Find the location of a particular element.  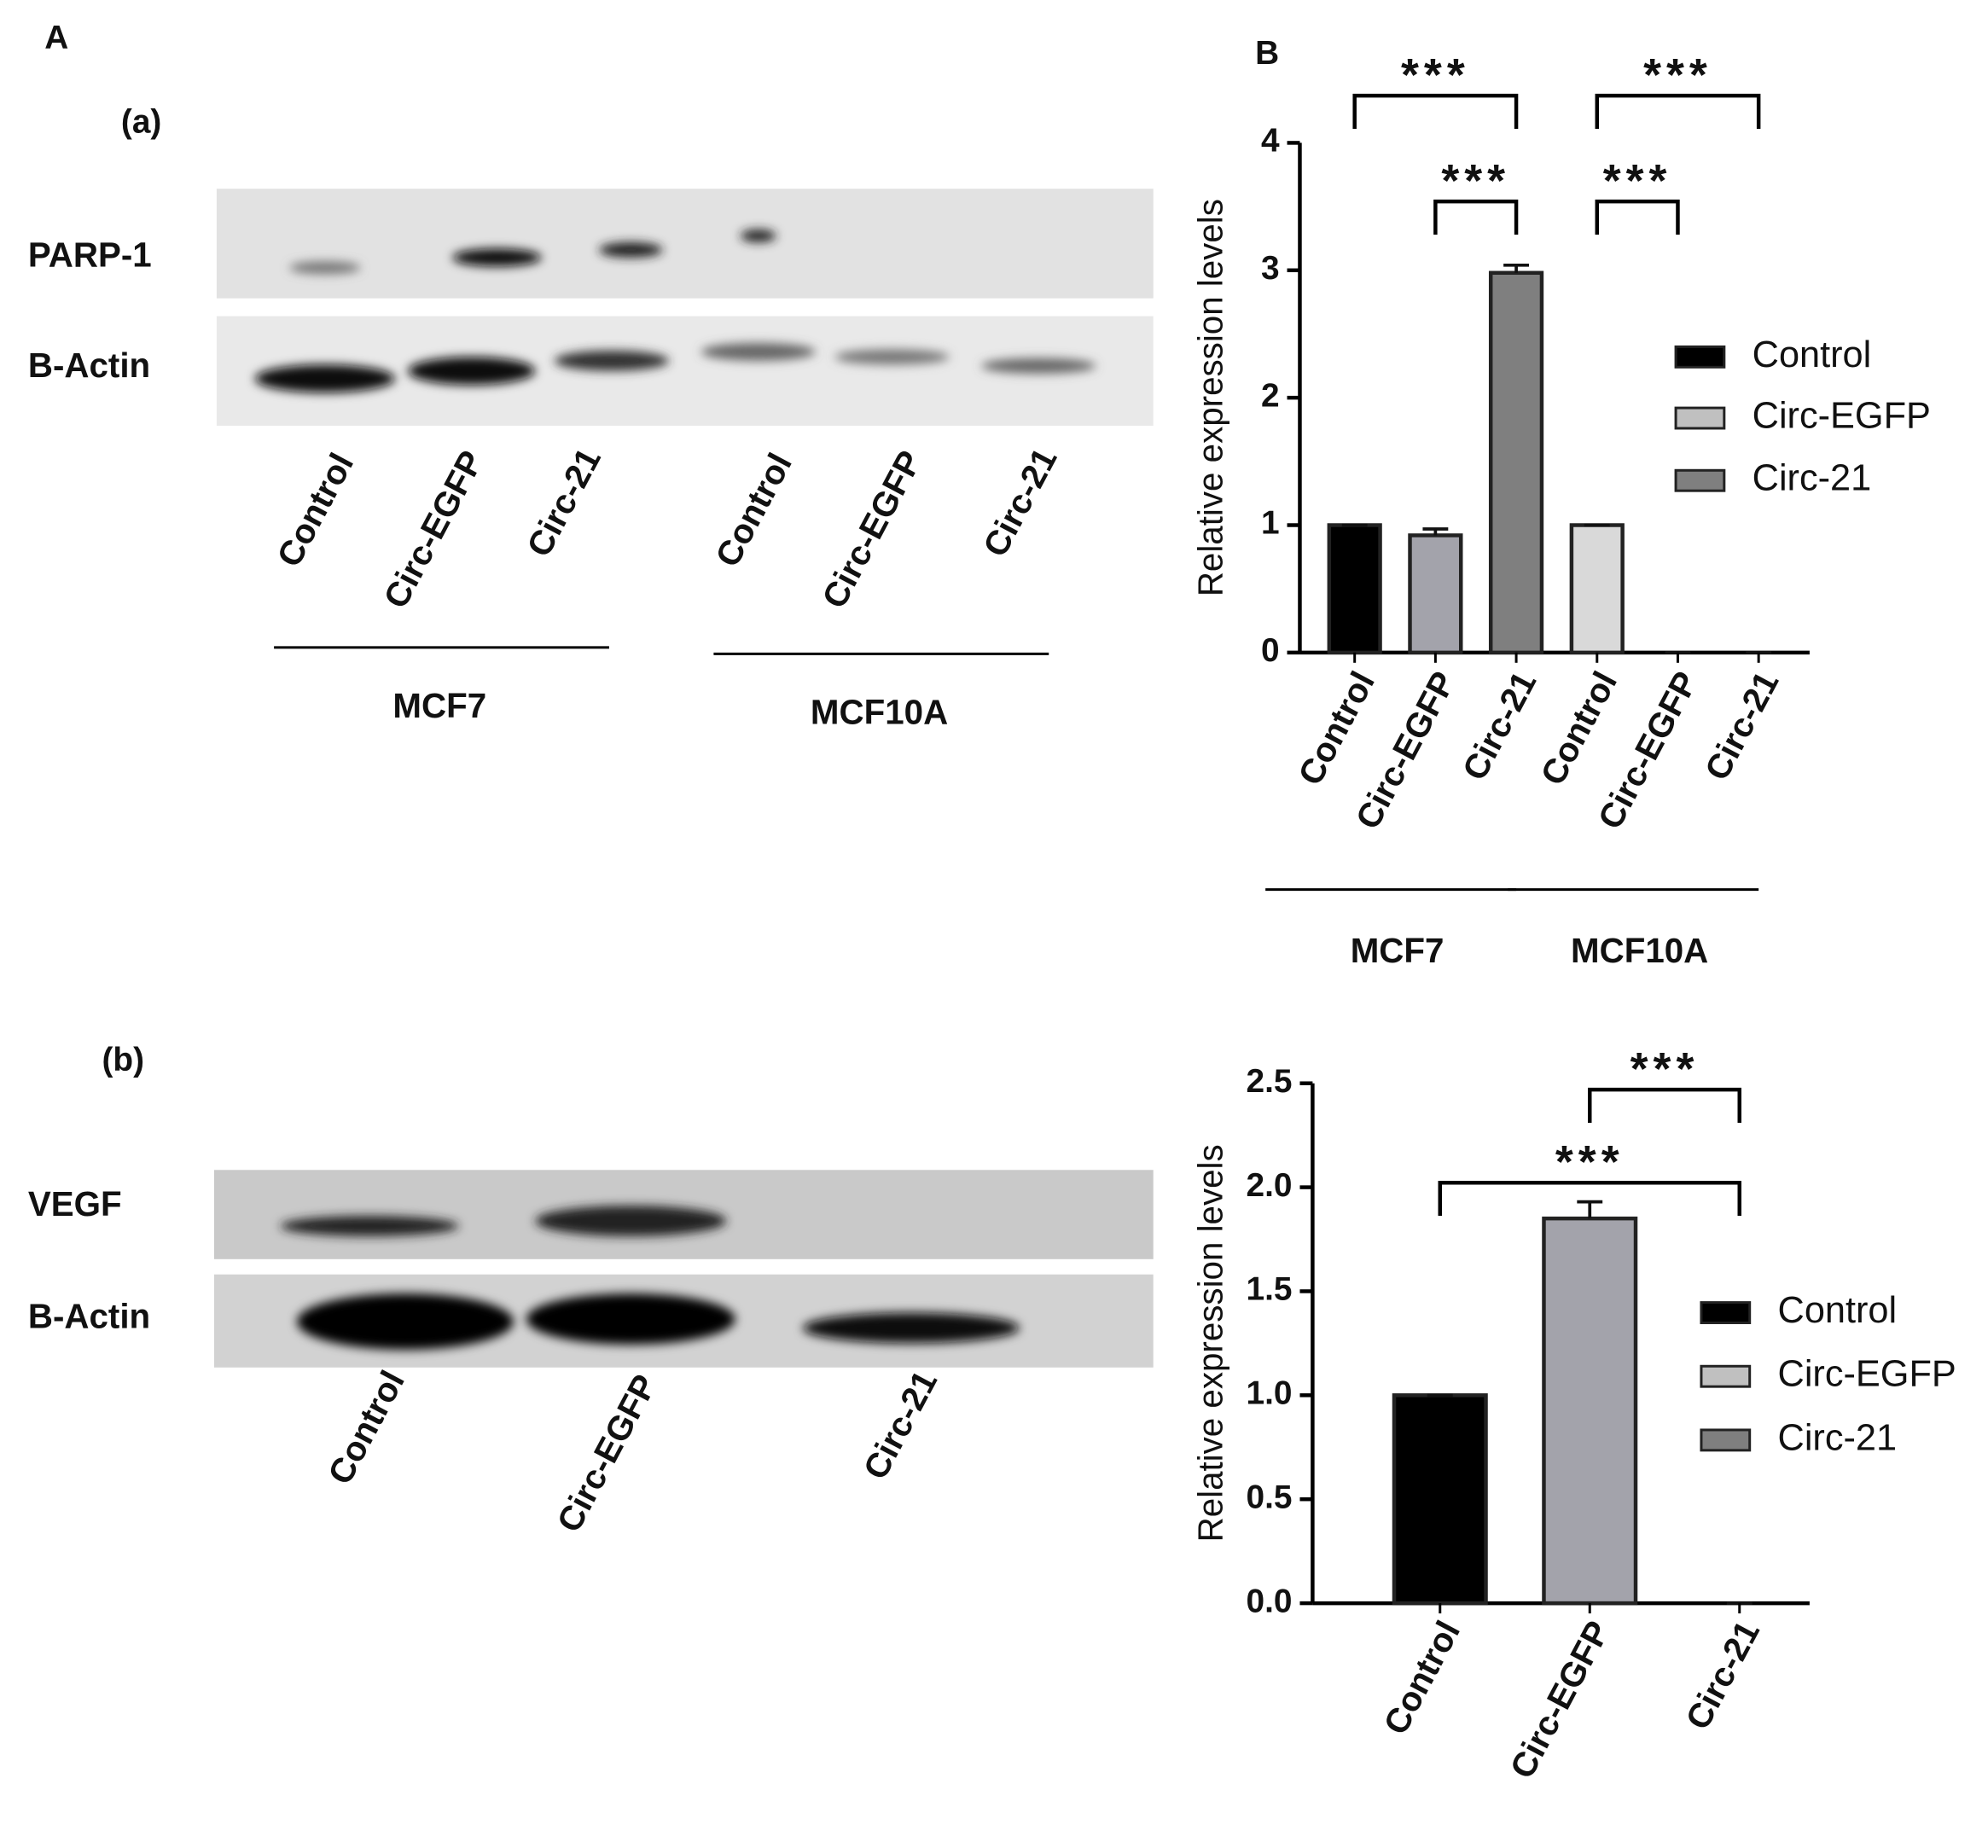

blot-label: (b) is located at coordinates (123, 1060).